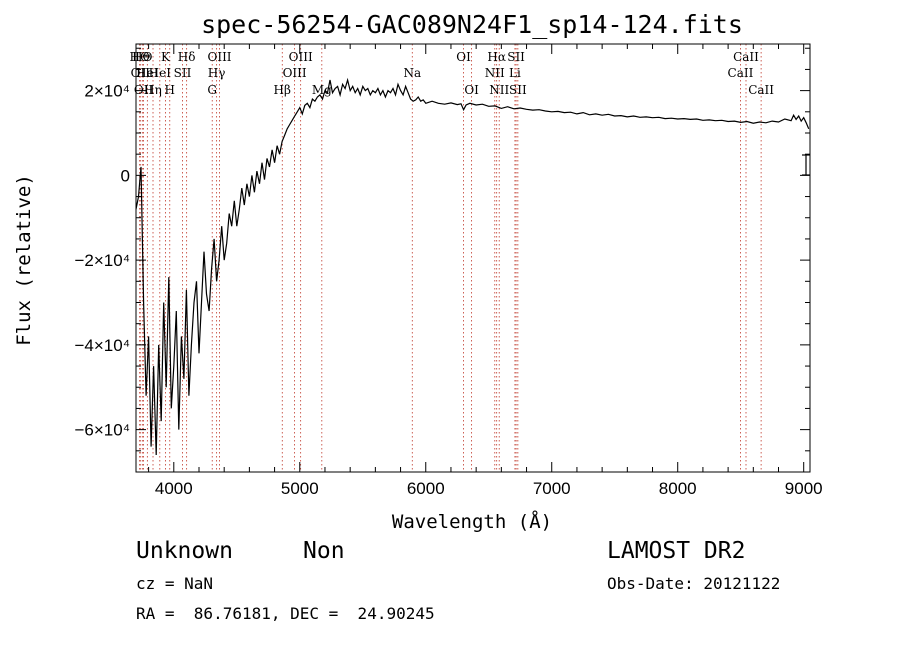 This screenshot has height=649, width=900. What do you see at coordinates (24, 260) in the screenshot?
I see `y-axis-label: Flux (relative)` at bounding box center [24, 260].